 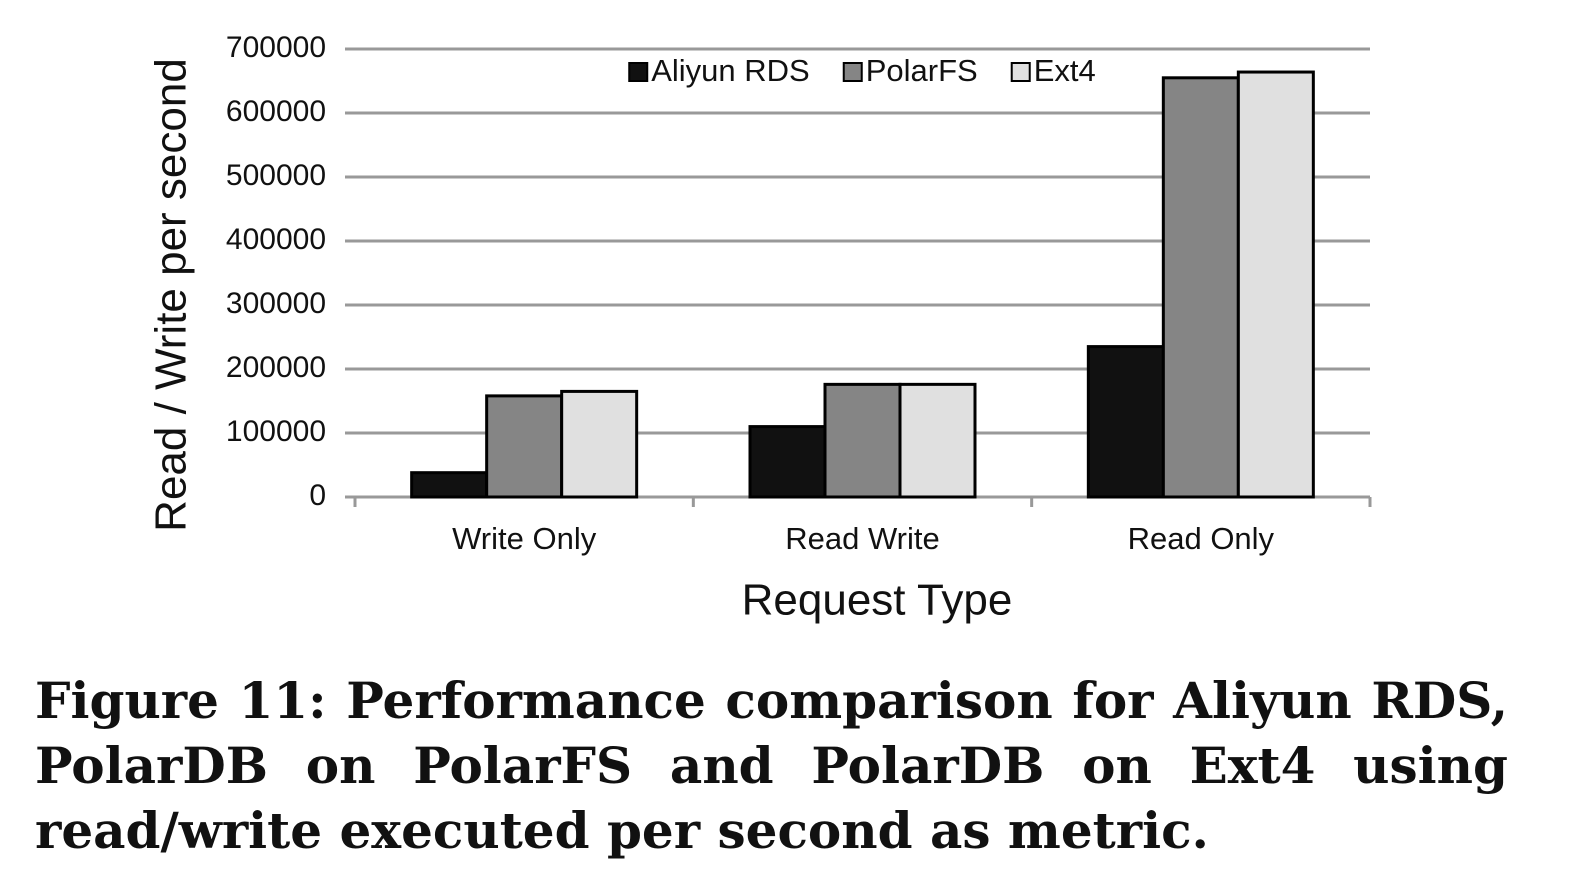 I want to click on x-tick-label: Write Only, so click(x=524, y=538).